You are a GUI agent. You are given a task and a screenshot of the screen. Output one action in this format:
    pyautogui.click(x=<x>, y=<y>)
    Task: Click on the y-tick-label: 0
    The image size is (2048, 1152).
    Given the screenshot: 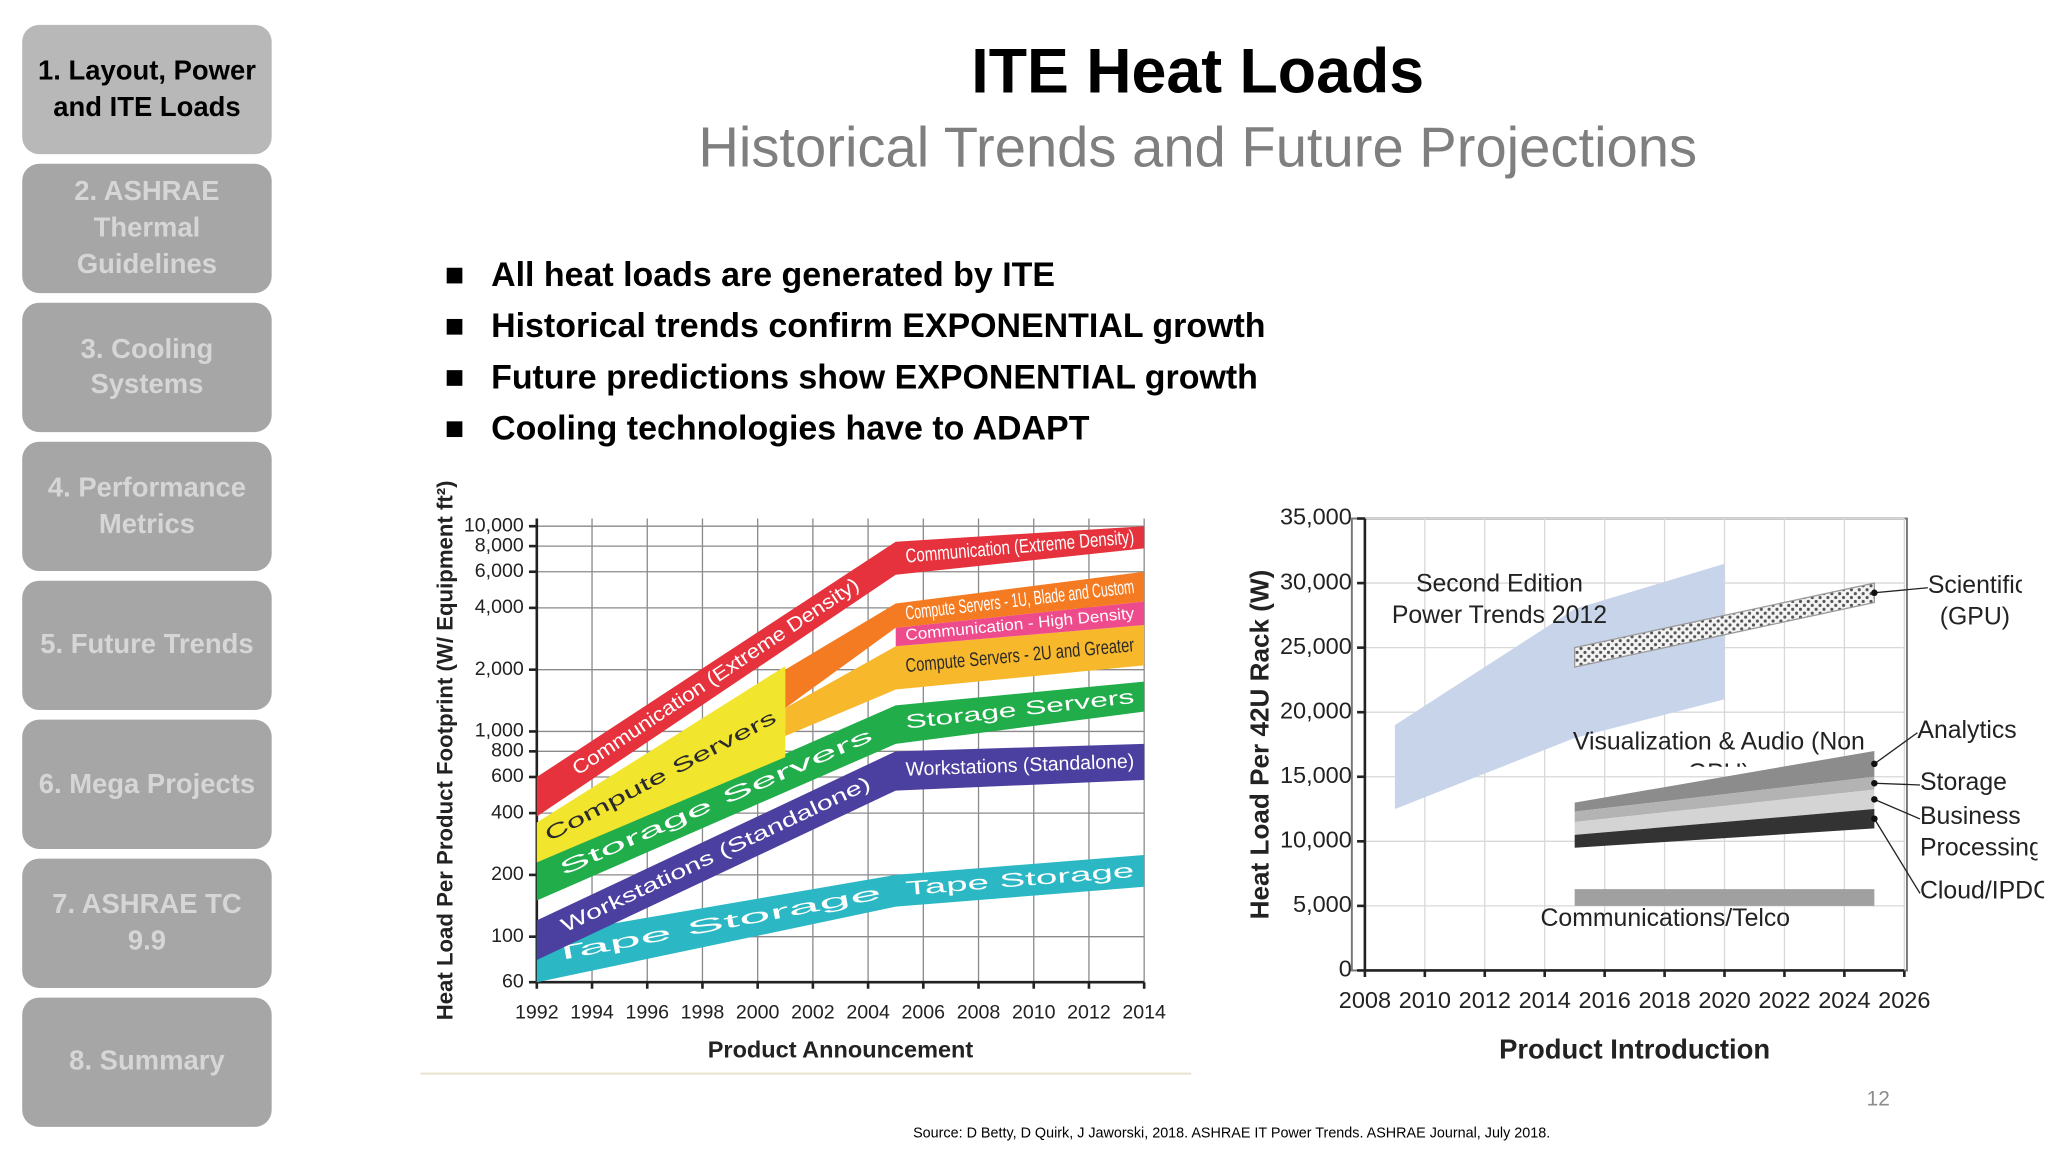 What is the action you would take?
    pyautogui.click(x=1345, y=969)
    